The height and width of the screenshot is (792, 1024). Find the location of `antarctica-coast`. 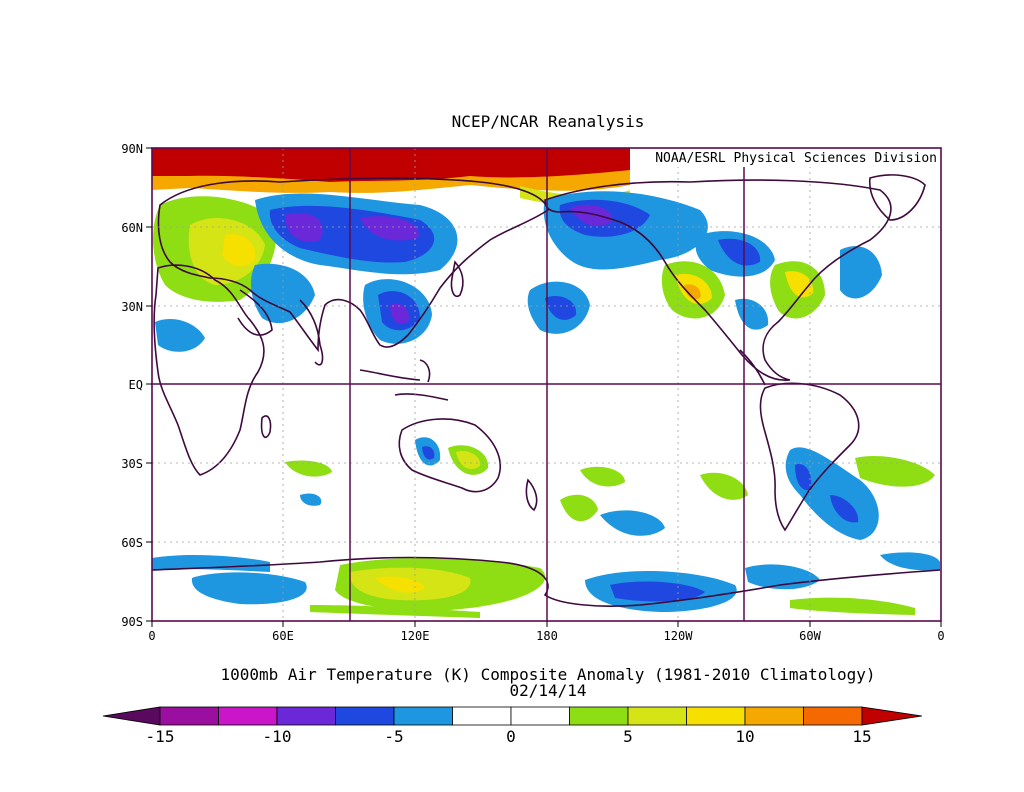

antarctica-coast is located at coordinates (546, 581).